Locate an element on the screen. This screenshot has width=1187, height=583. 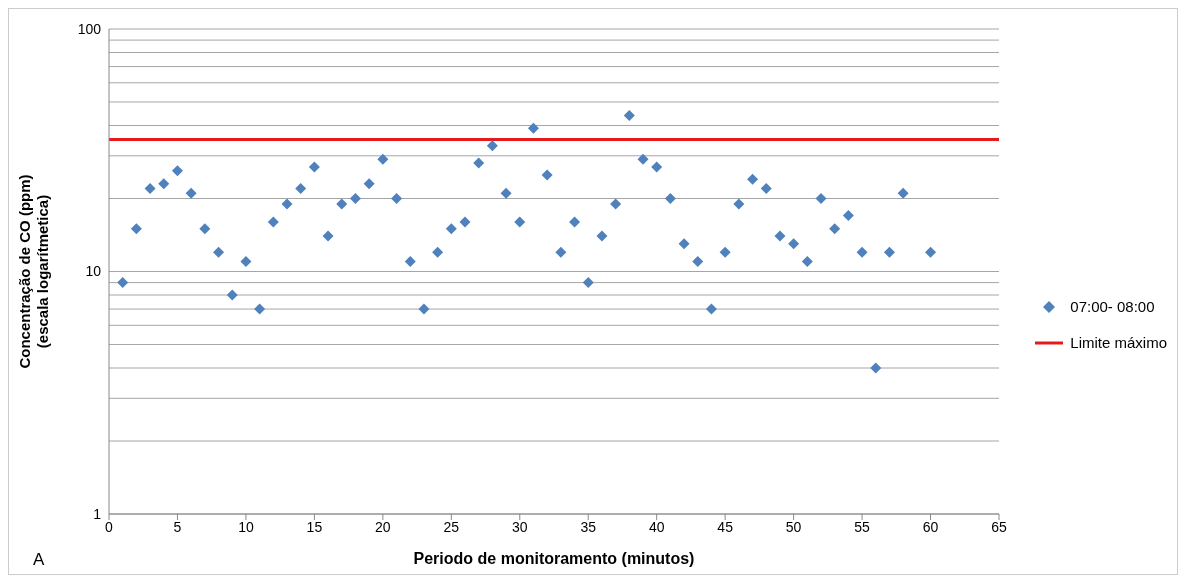
x-tick-label: 50 is located at coordinates (793, 526).